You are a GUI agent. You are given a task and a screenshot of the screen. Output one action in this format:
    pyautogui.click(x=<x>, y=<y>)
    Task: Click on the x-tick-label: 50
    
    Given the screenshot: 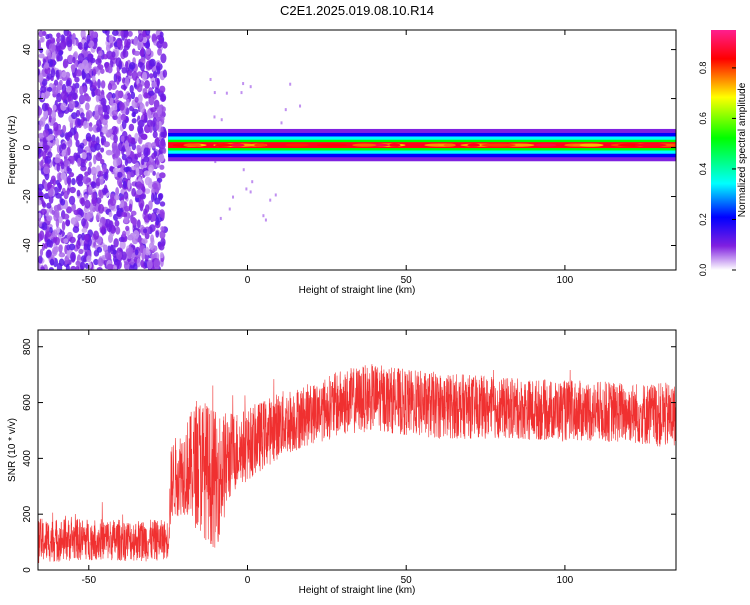 What is the action you would take?
    pyautogui.click(x=407, y=280)
    